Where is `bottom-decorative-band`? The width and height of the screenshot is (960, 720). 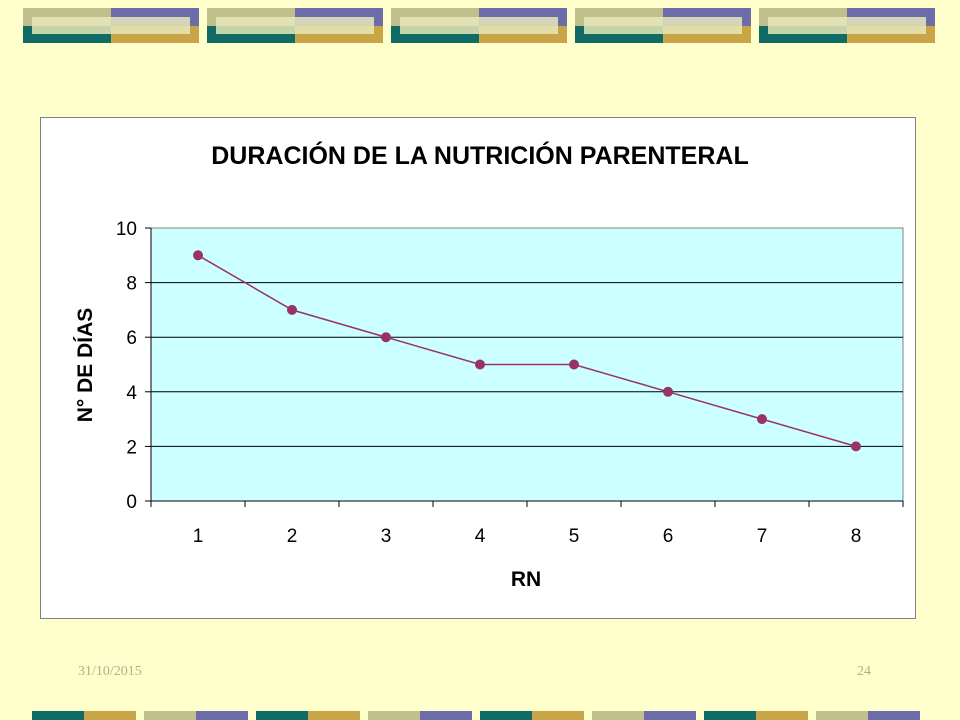 bottom-decorative-band is located at coordinates (480, 715).